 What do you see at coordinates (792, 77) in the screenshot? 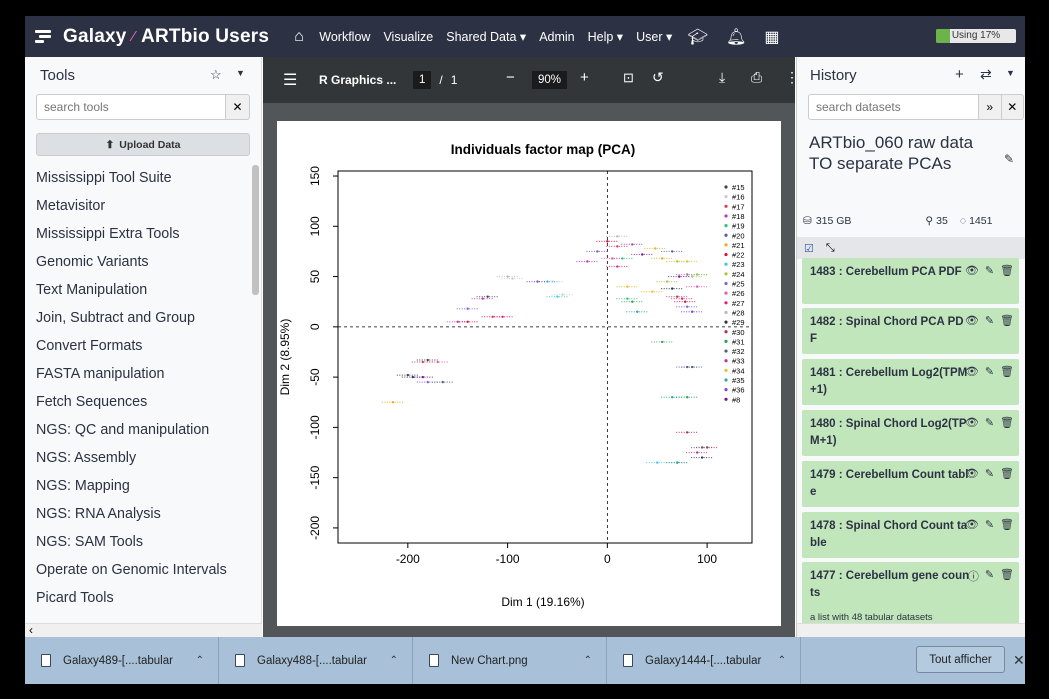
I see `more-options-icon: ⋮` at bounding box center [792, 77].